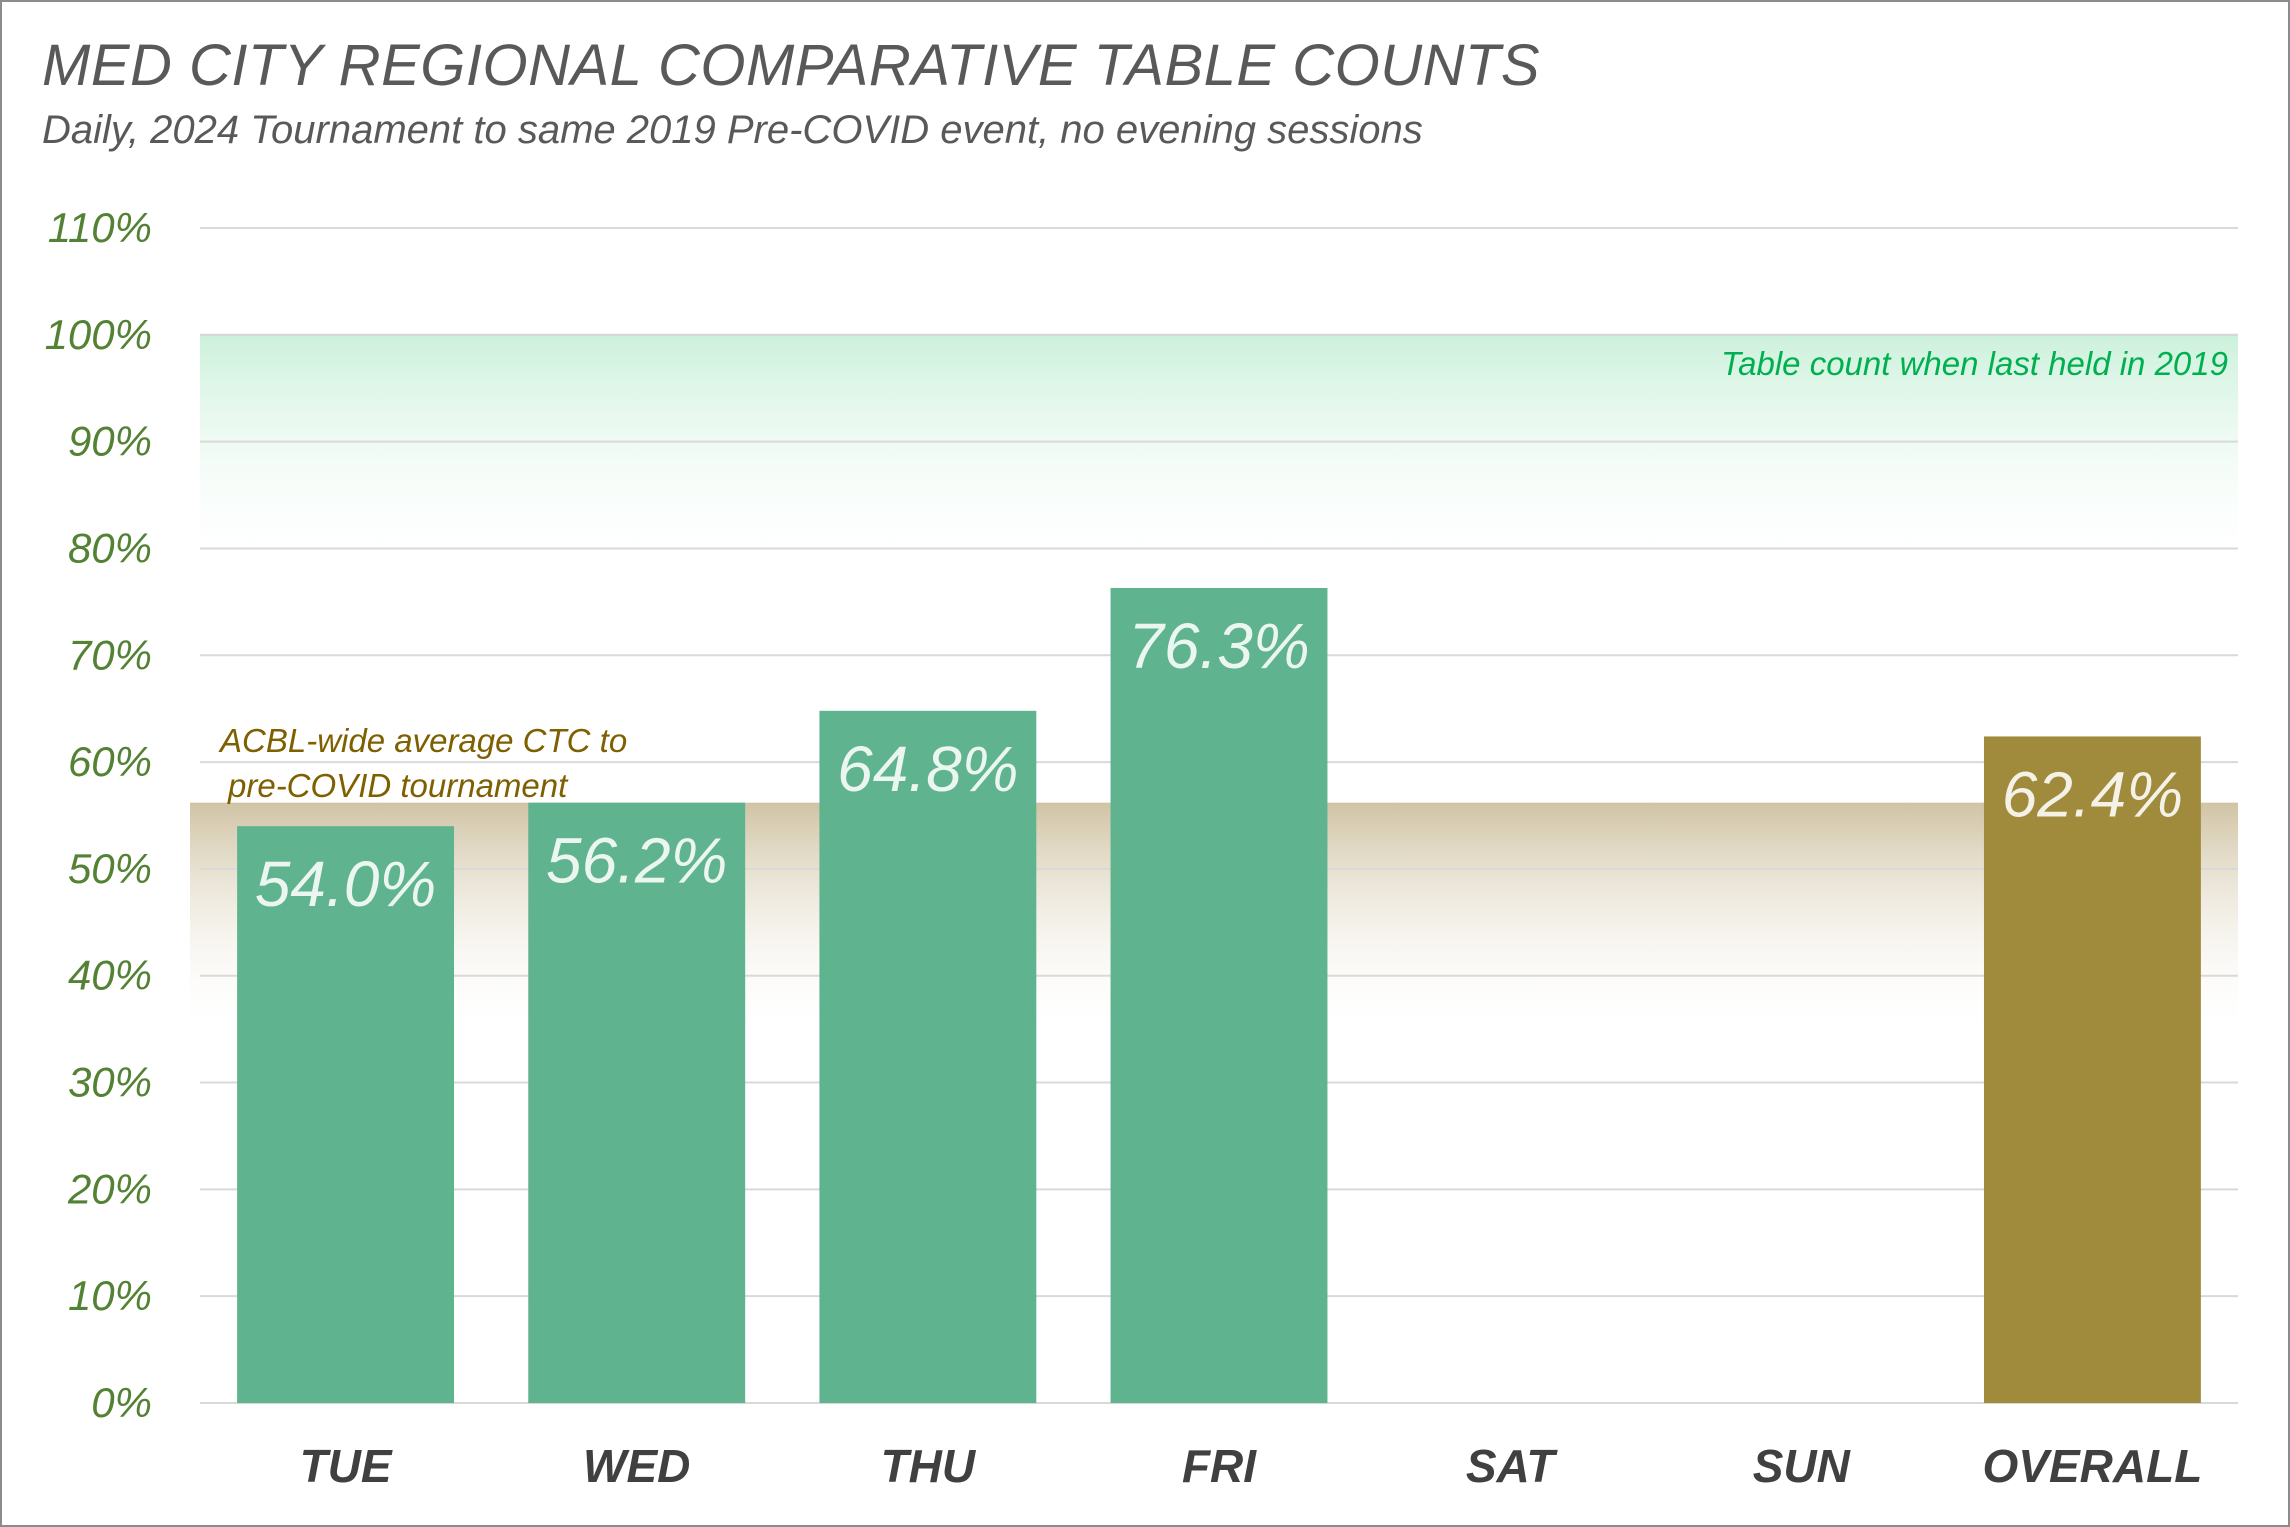 The image size is (2290, 1527). I want to click on acbl-average-label-line1: ACBL-wide average CTC to, so click(422, 740).